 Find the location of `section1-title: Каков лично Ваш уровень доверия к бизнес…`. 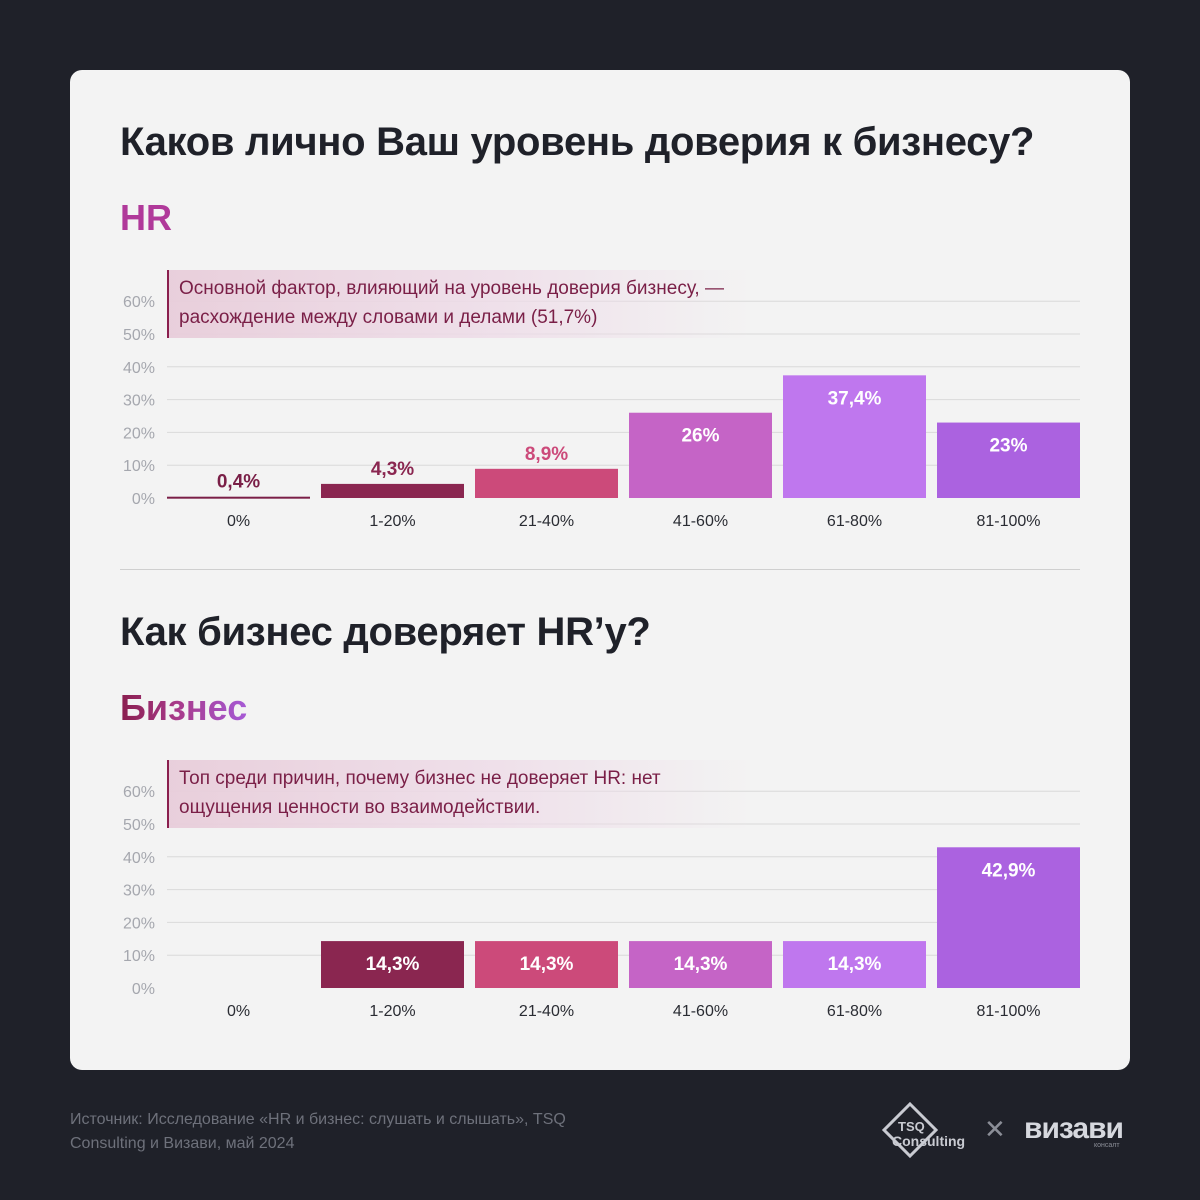

section1-title: Каков лично Ваш уровень доверия к бизнес… is located at coordinates (577, 142).